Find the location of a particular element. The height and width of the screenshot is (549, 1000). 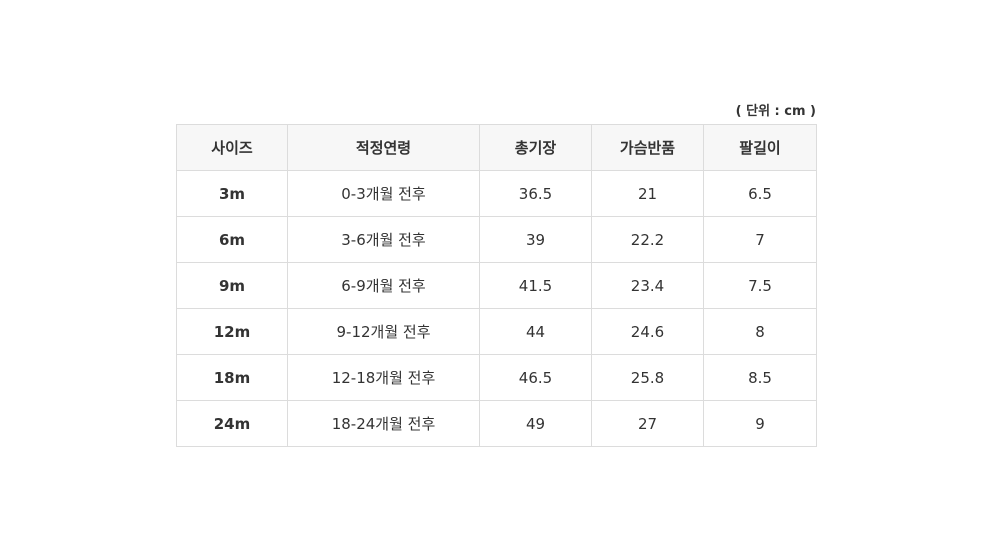

cell-chest: 22.2 is located at coordinates (647, 239).